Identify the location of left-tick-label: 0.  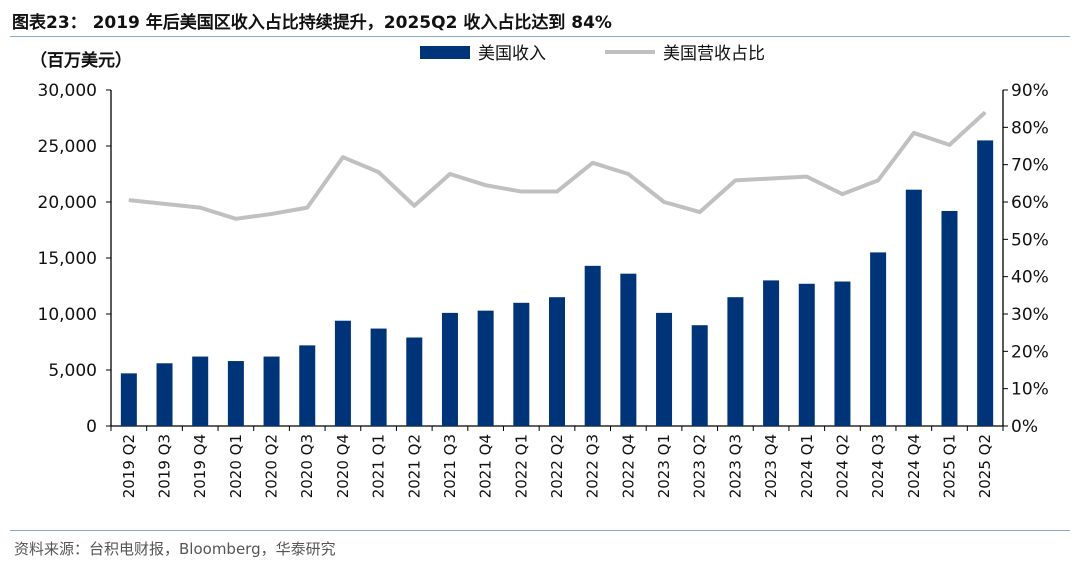
(91, 427).